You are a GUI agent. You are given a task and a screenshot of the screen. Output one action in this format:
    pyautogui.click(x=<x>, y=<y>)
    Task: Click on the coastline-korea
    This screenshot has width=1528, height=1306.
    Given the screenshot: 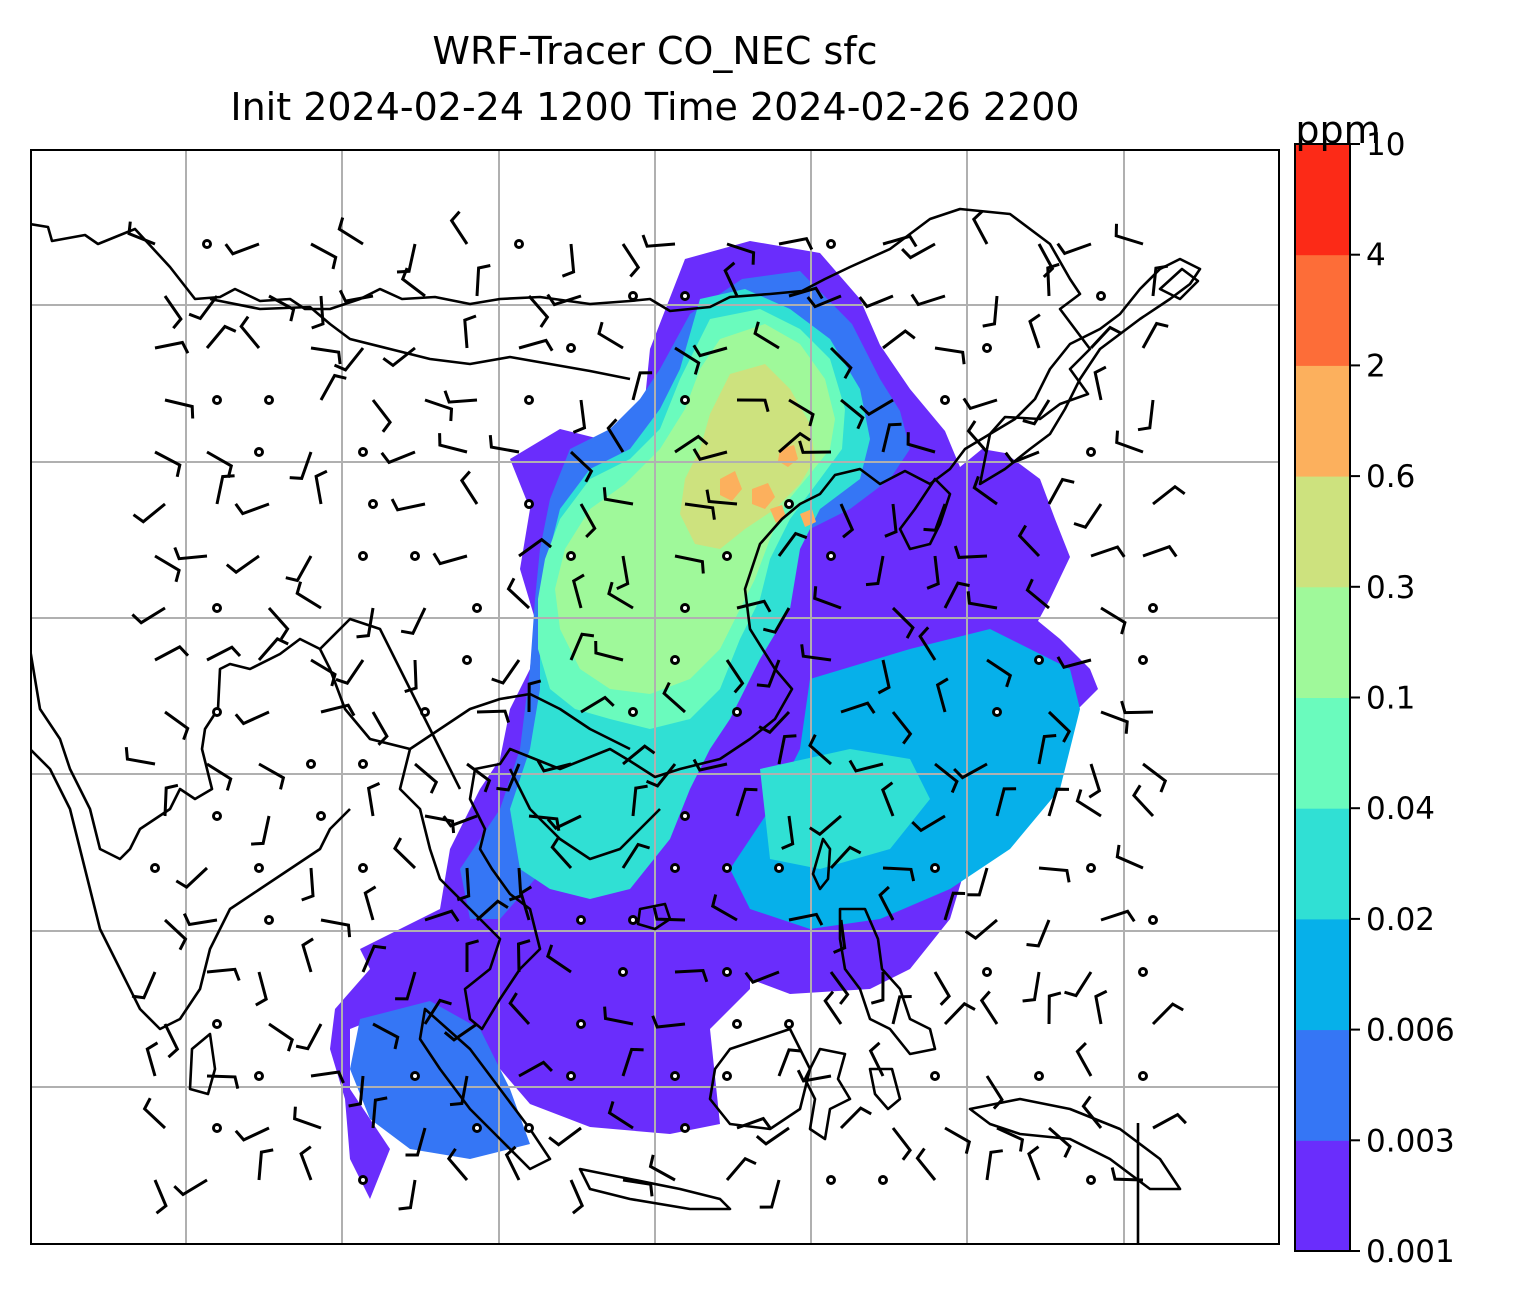 What is the action you would take?
    pyautogui.click(x=925, y=514)
    